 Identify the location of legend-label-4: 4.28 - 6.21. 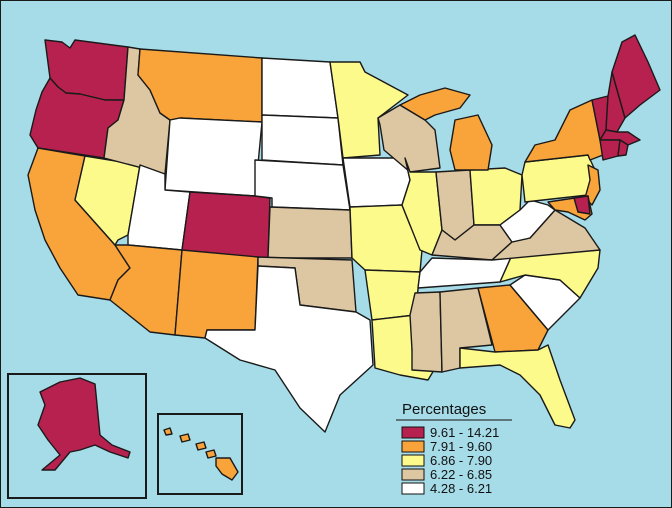
(461, 488).